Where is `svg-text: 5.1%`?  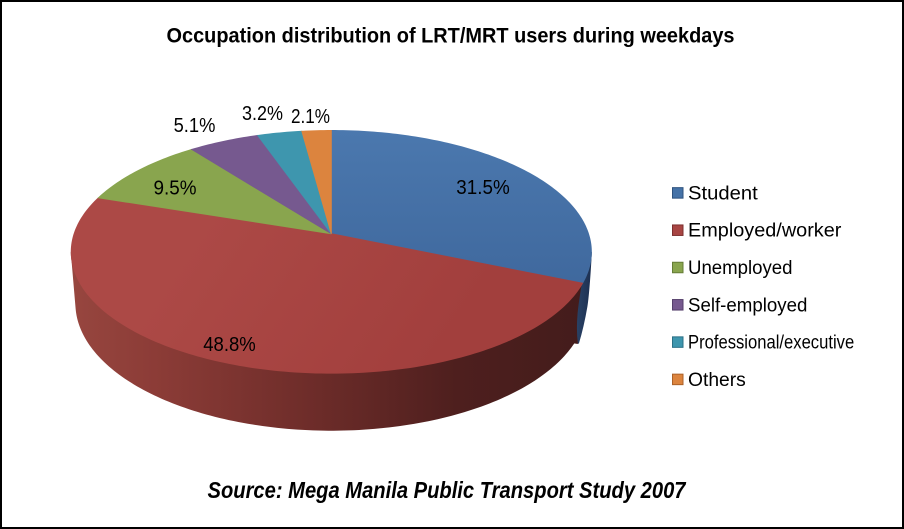
svg-text: 5.1% is located at coordinates (195, 126).